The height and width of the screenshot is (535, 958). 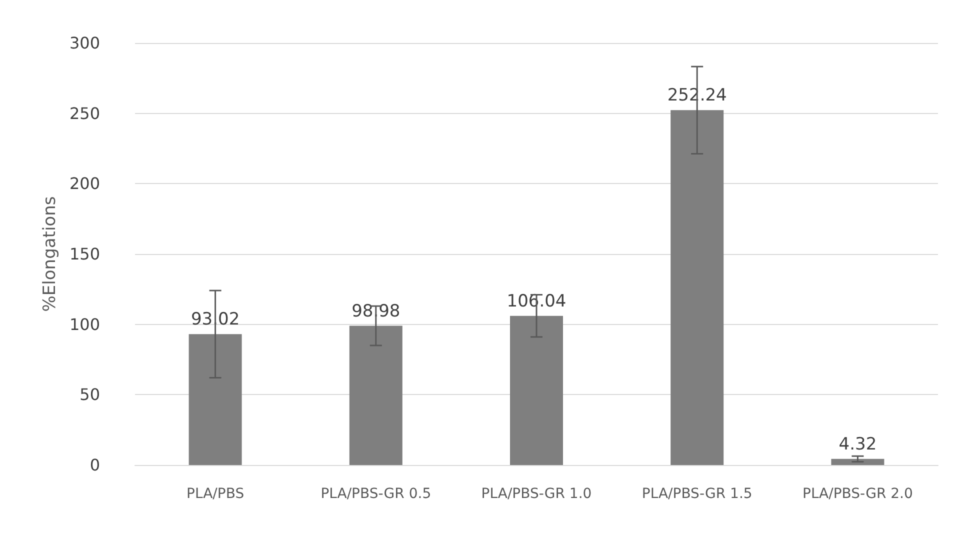 I want to click on x-tick-label: PLA/PBS, so click(x=215, y=494).